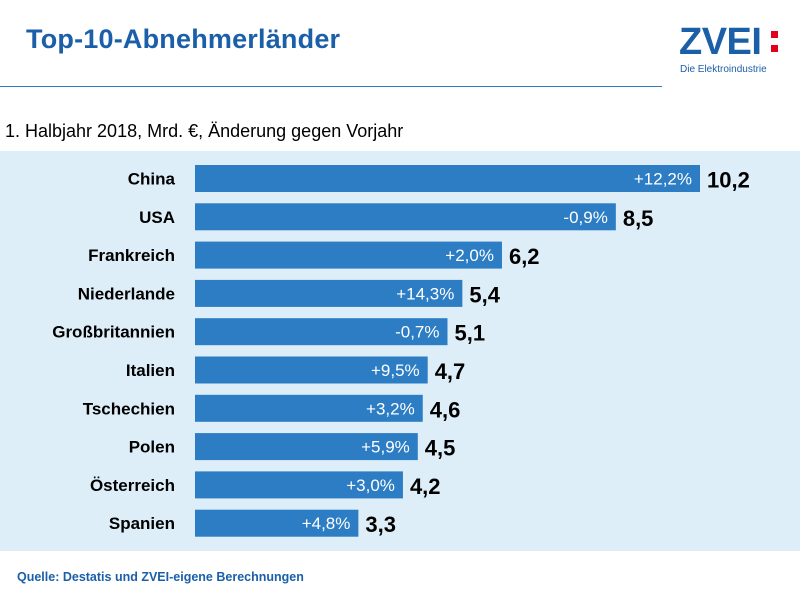 Image resolution: width=800 pixels, height=600 pixels. I want to click on bar-row: Italien +9,5% 4,7, so click(296, 370).